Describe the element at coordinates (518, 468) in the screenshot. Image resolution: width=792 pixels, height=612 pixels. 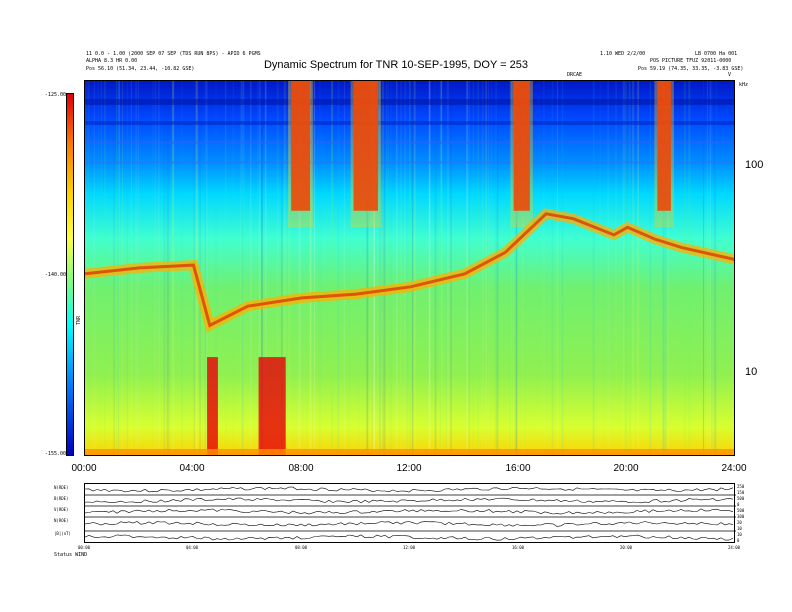
I see `x-tick-4: 16:00` at that location.